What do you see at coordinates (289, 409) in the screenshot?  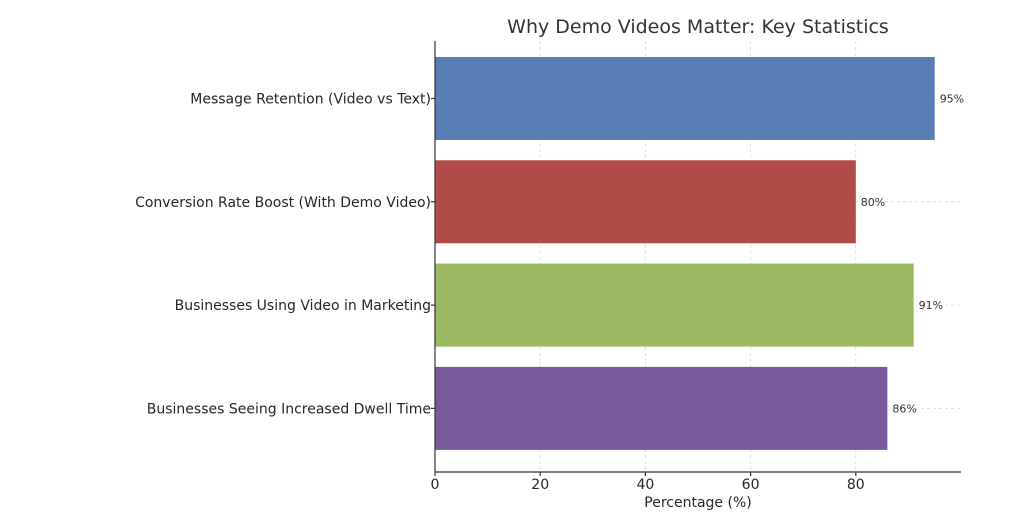 I see `category-label: Businesses Seeing Increased Dwell Time` at bounding box center [289, 409].